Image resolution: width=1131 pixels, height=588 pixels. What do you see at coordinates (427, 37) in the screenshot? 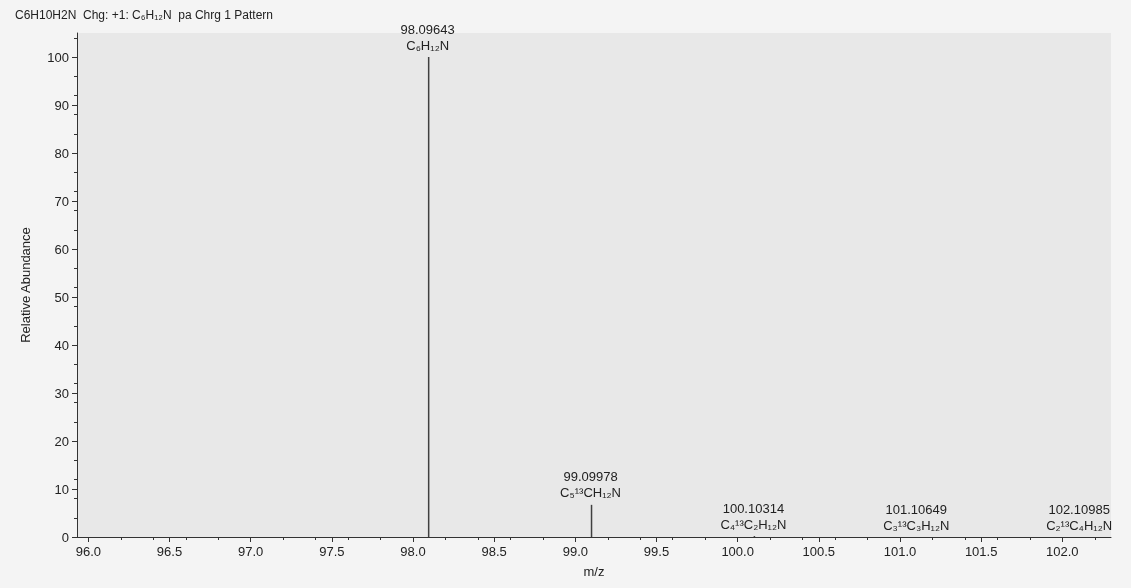
I see `annotation: 98.09643 C₆H₁₂N` at bounding box center [427, 37].